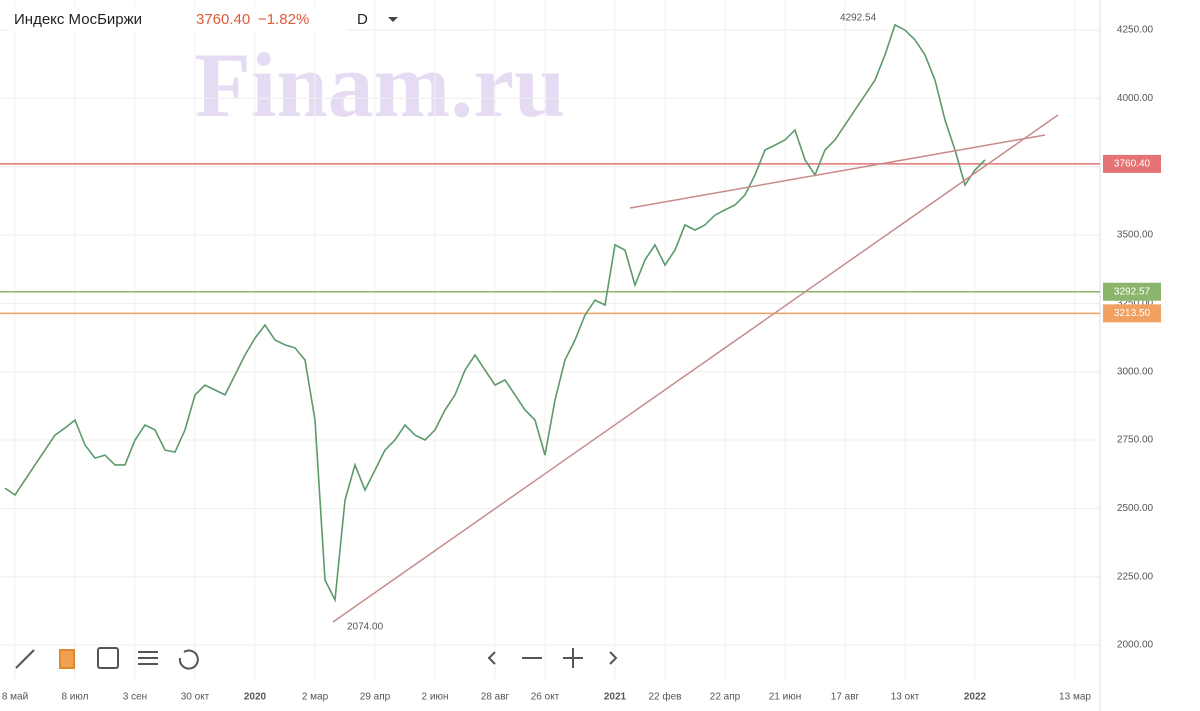 The image size is (1200, 711). I want to click on x-tick-label: 2 июн, so click(435, 697).